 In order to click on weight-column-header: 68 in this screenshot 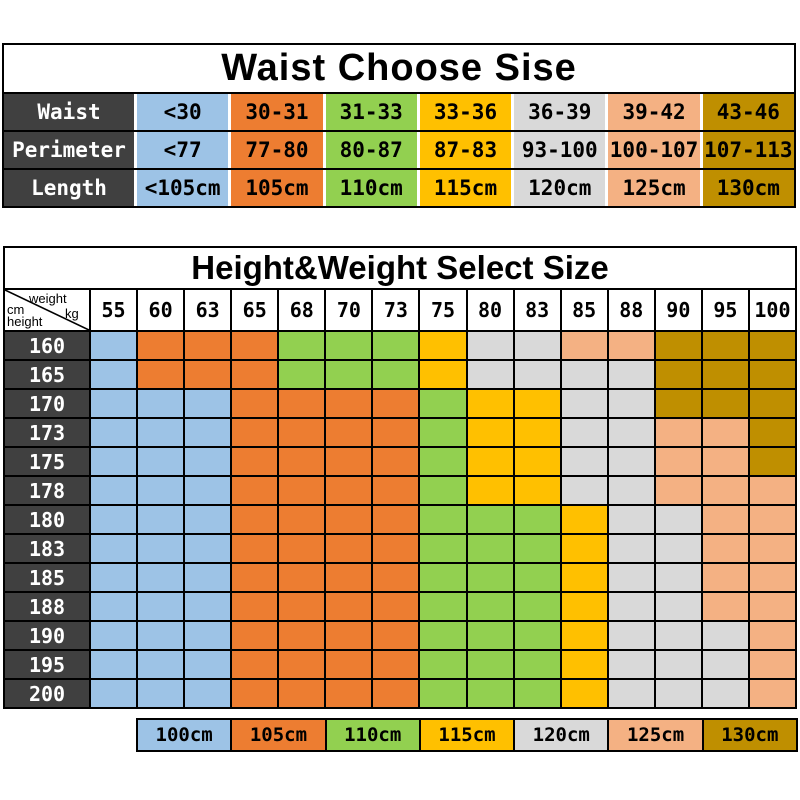, I will do `click(302, 310)`.